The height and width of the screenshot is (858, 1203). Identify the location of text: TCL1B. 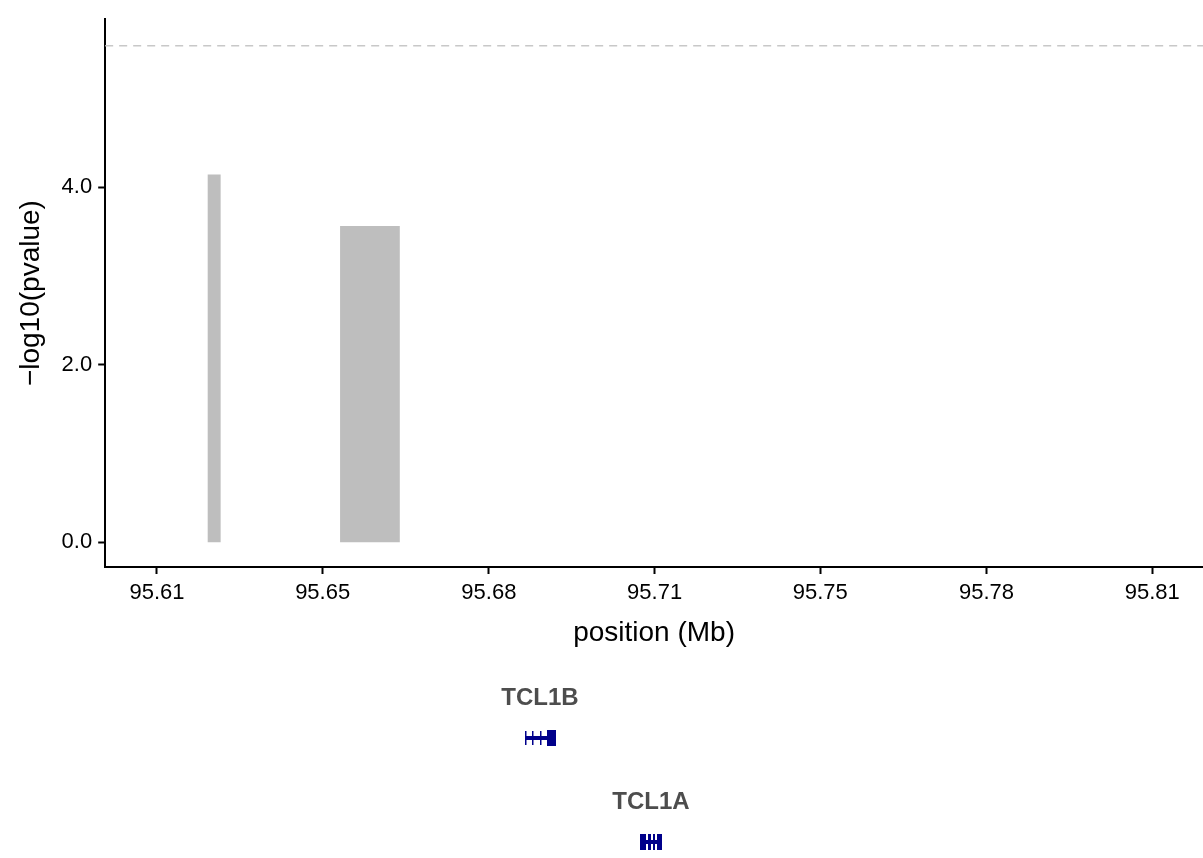
(540, 696).